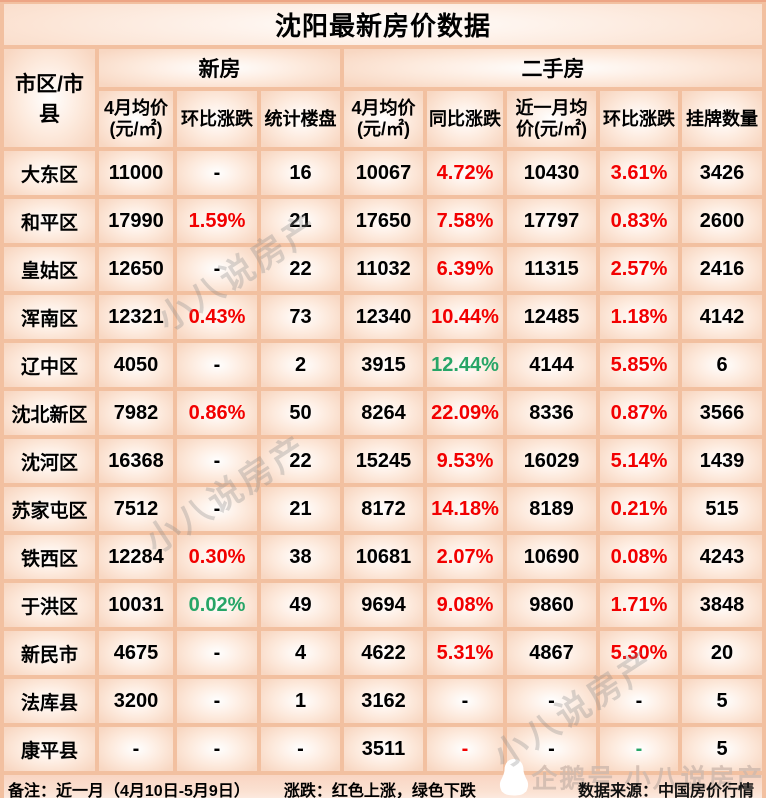 The height and width of the screenshot is (798, 766). What do you see at coordinates (551, 317) in the screenshot?
I see `value-cell: 12485` at bounding box center [551, 317].